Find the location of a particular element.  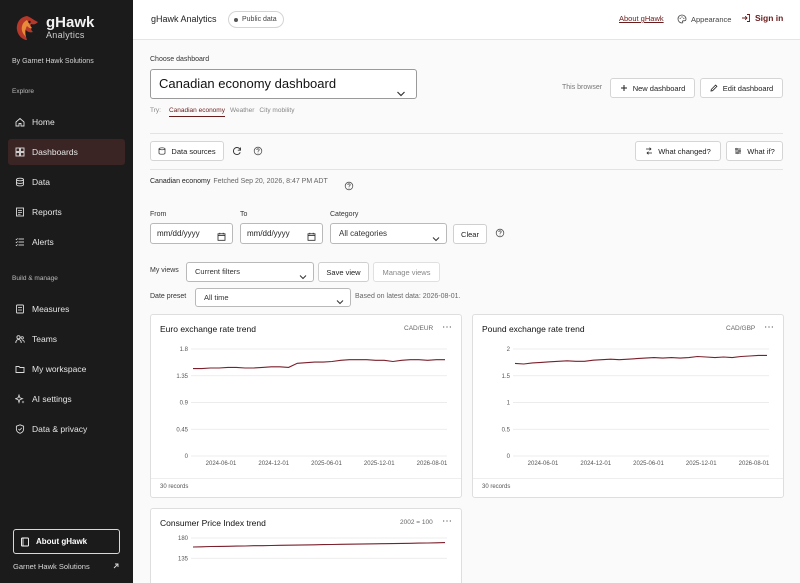

edit-dashboard-label: Edit dashboard is located at coordinates (748, 88).